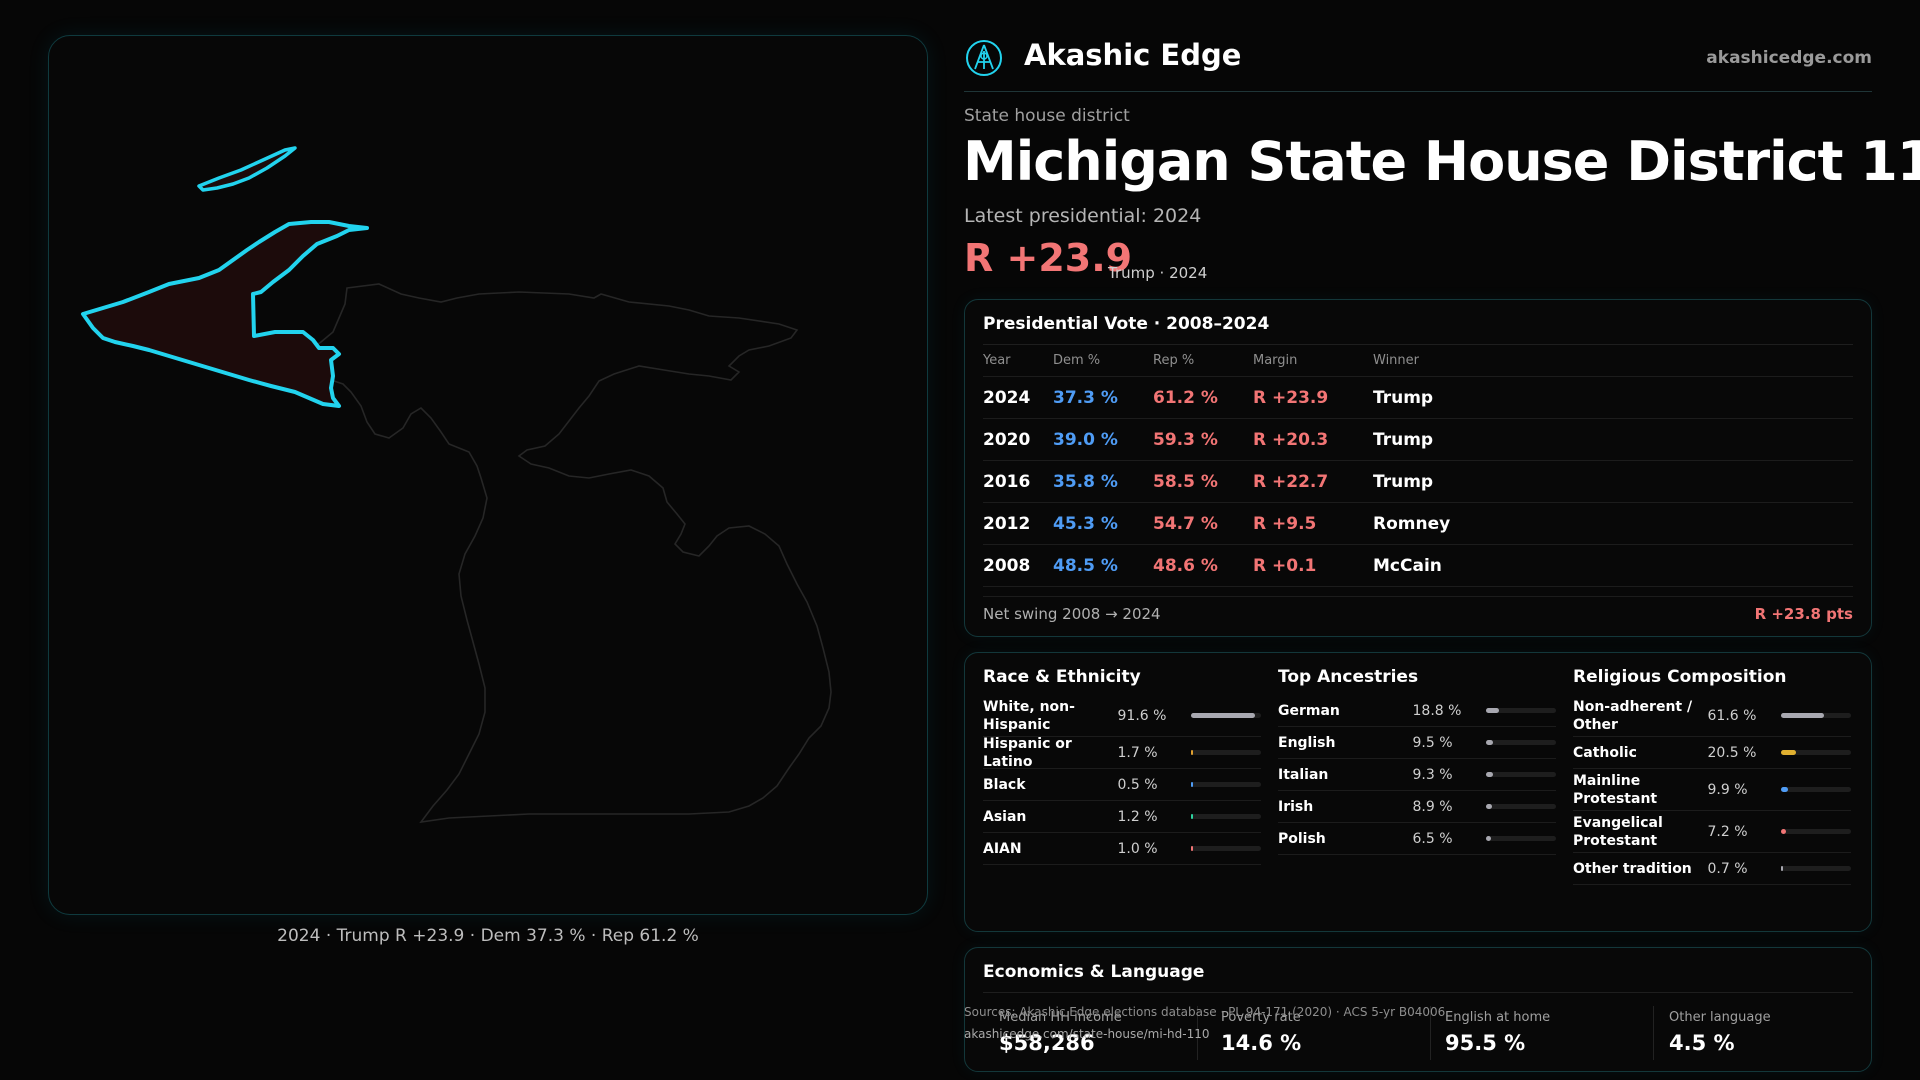  I want to click on row-margin: R +9.5, so click(1285, 523).